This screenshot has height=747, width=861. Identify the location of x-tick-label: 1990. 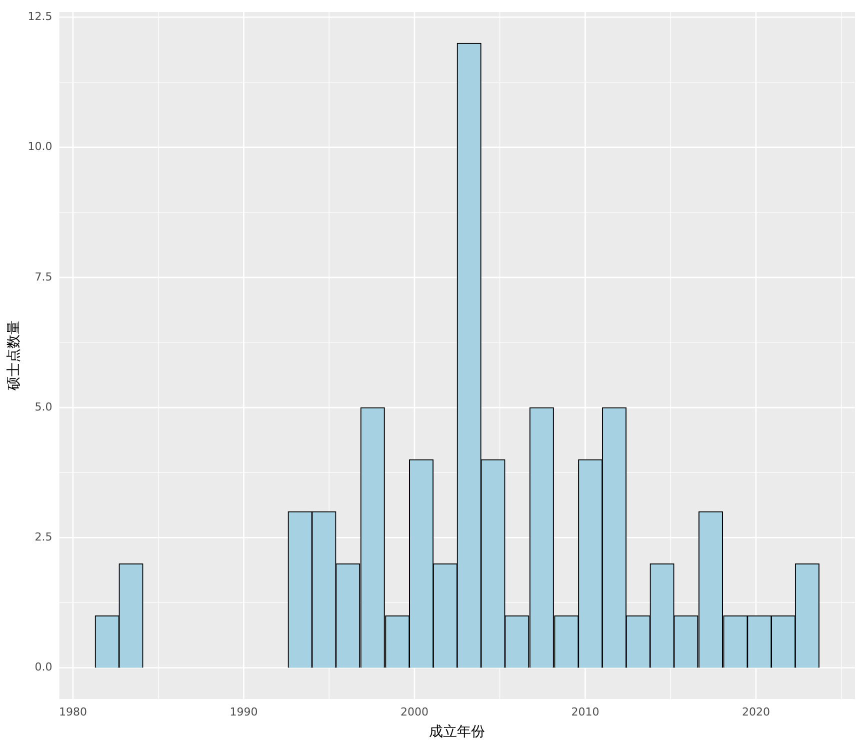
(244, 711).